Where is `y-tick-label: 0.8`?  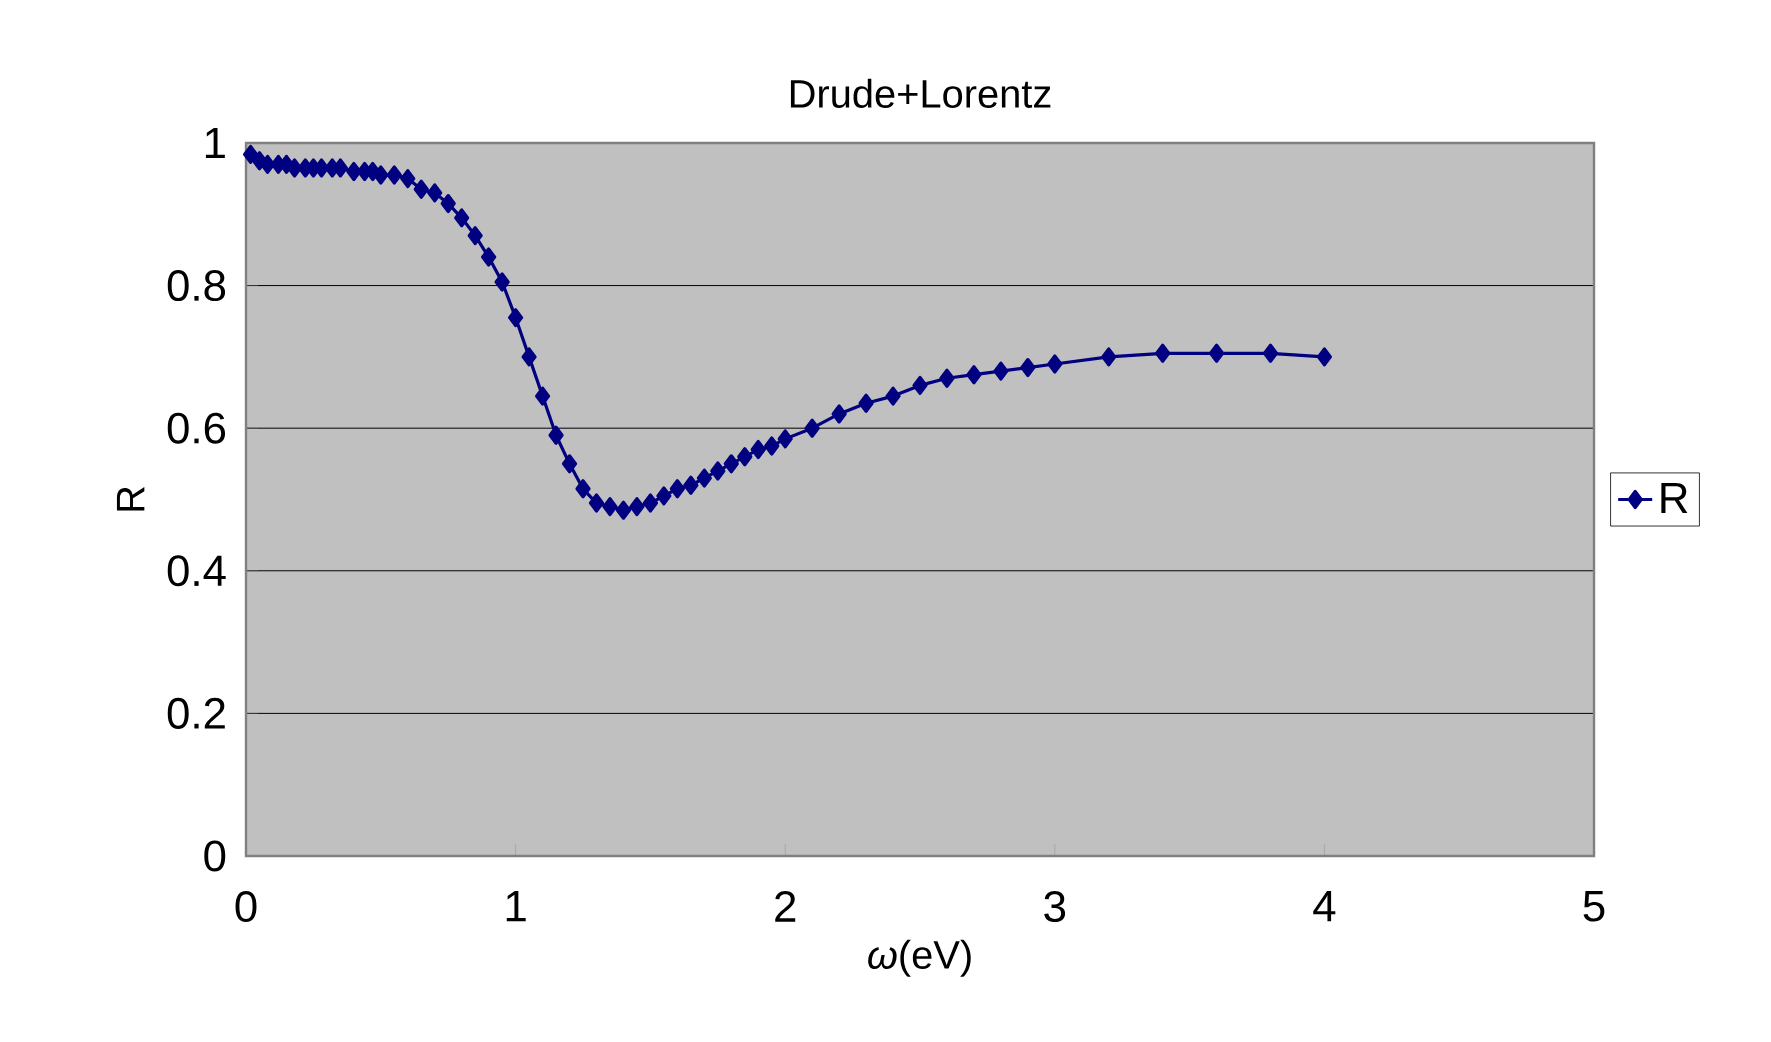
y-tick-label: 0.8 is located at coordinates (196, 286).